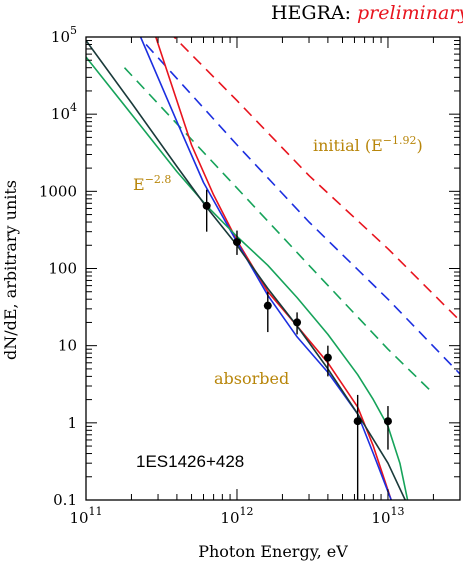 This screenshot has width=463, height=566. I want to click on x-tick-label: 1011, so click(85, 516).